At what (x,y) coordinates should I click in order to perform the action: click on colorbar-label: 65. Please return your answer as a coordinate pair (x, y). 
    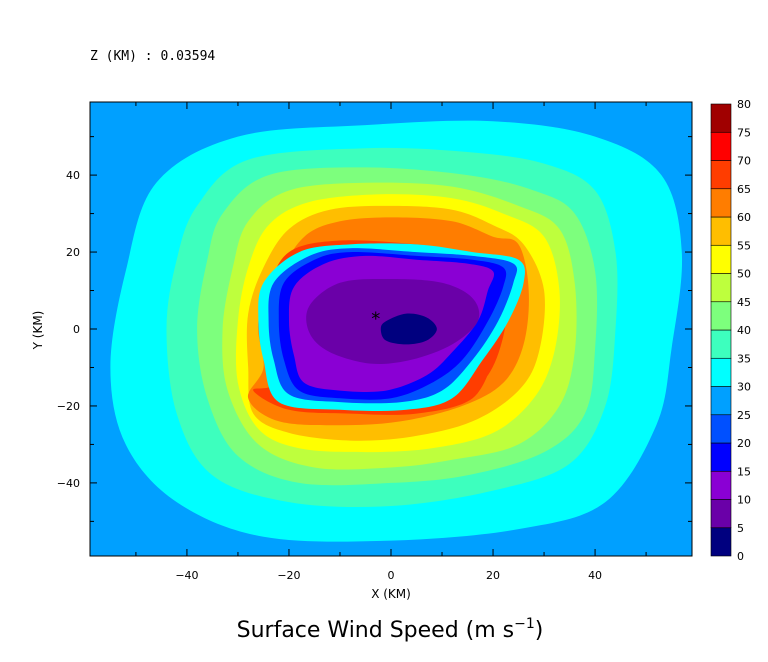
    Looking at the image, I should click on (744, 189).